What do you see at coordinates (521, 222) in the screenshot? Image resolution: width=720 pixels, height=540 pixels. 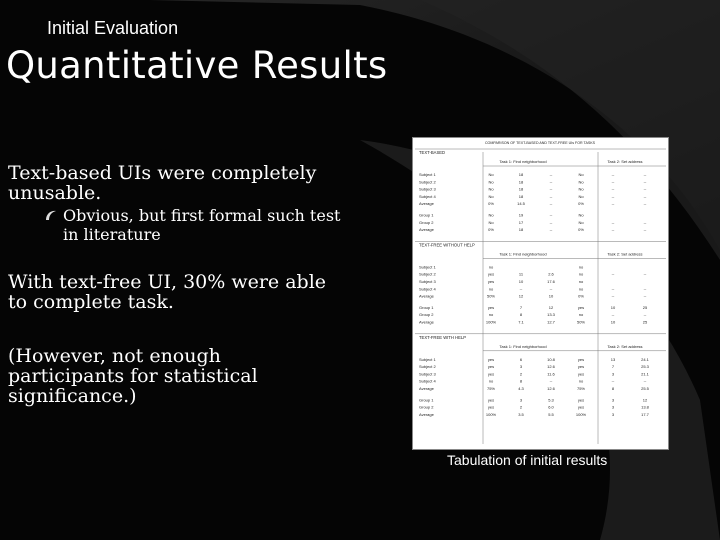 I see `table-cell: 17` at bounding box center [521, 222].